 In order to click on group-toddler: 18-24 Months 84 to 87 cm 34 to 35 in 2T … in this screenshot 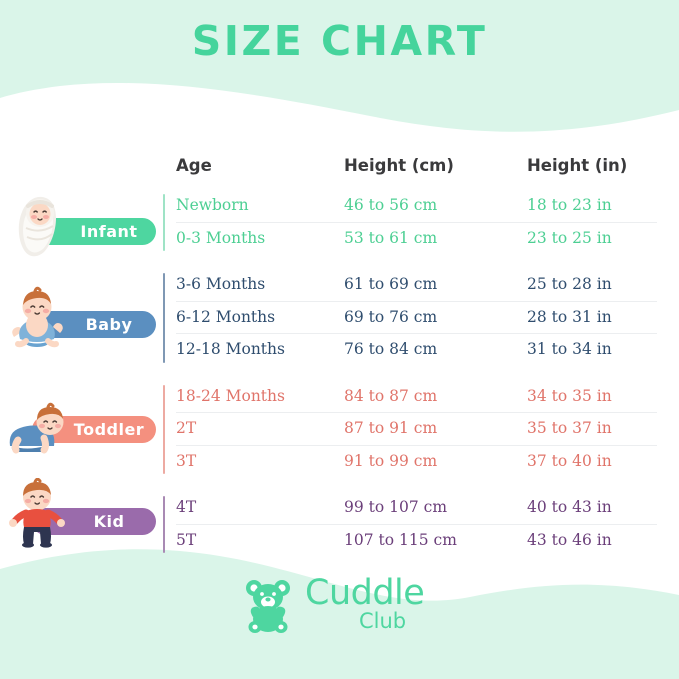, I will do `click(339, 430)`.